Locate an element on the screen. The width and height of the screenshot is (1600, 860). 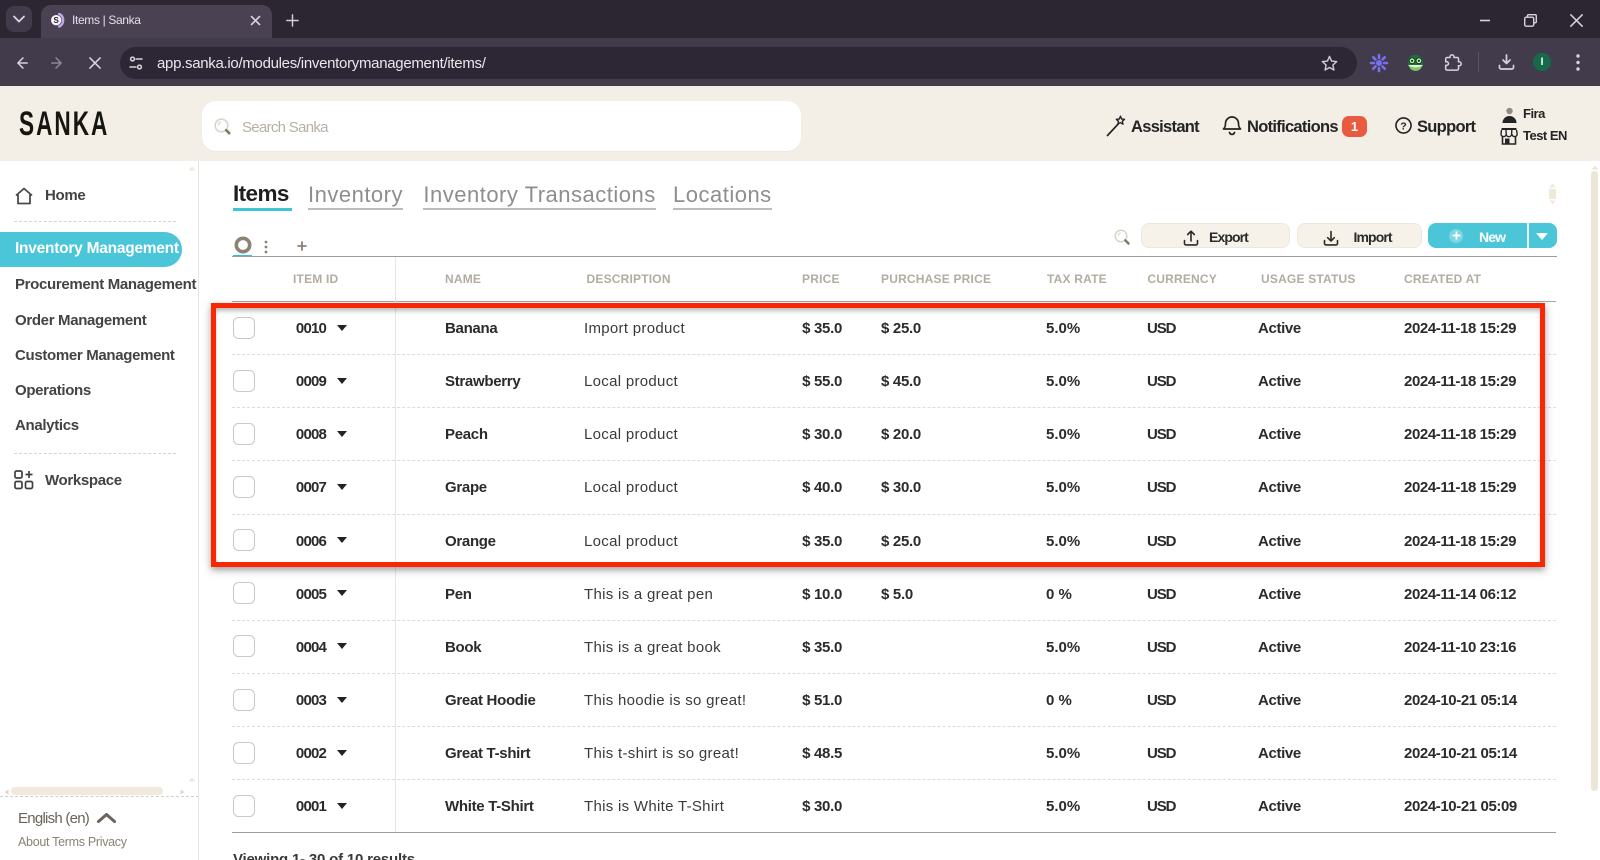
svg-text: S is located at coordinates (57, 20).